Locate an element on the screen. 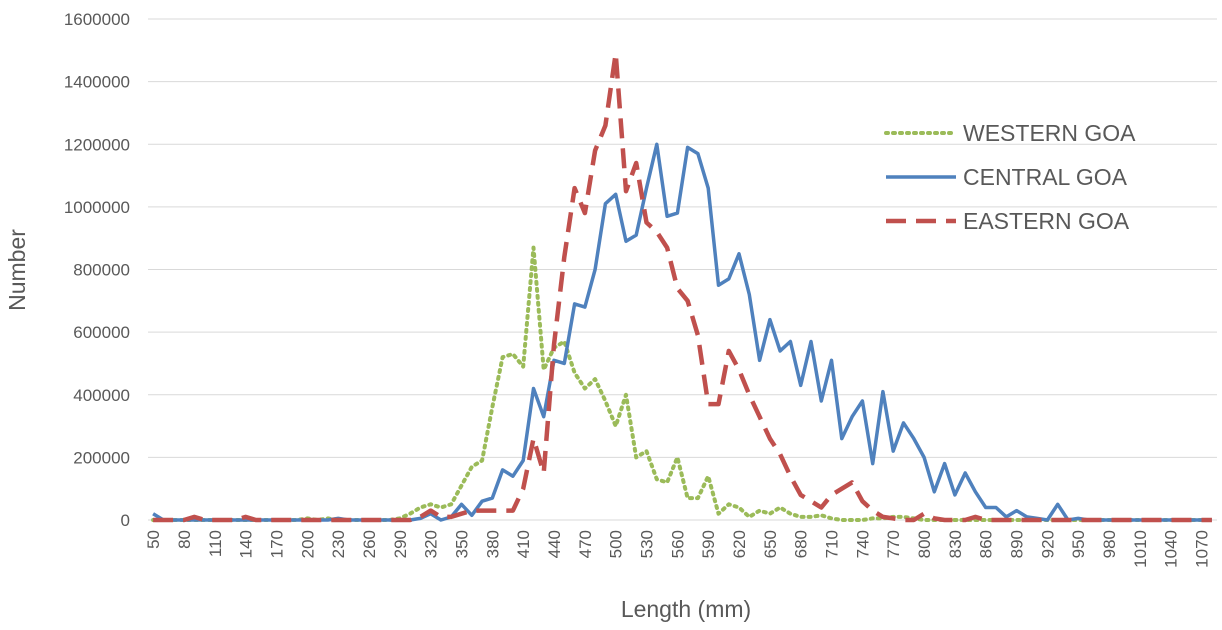  x-tick-label: 410 is located at coordinates (523, 544).